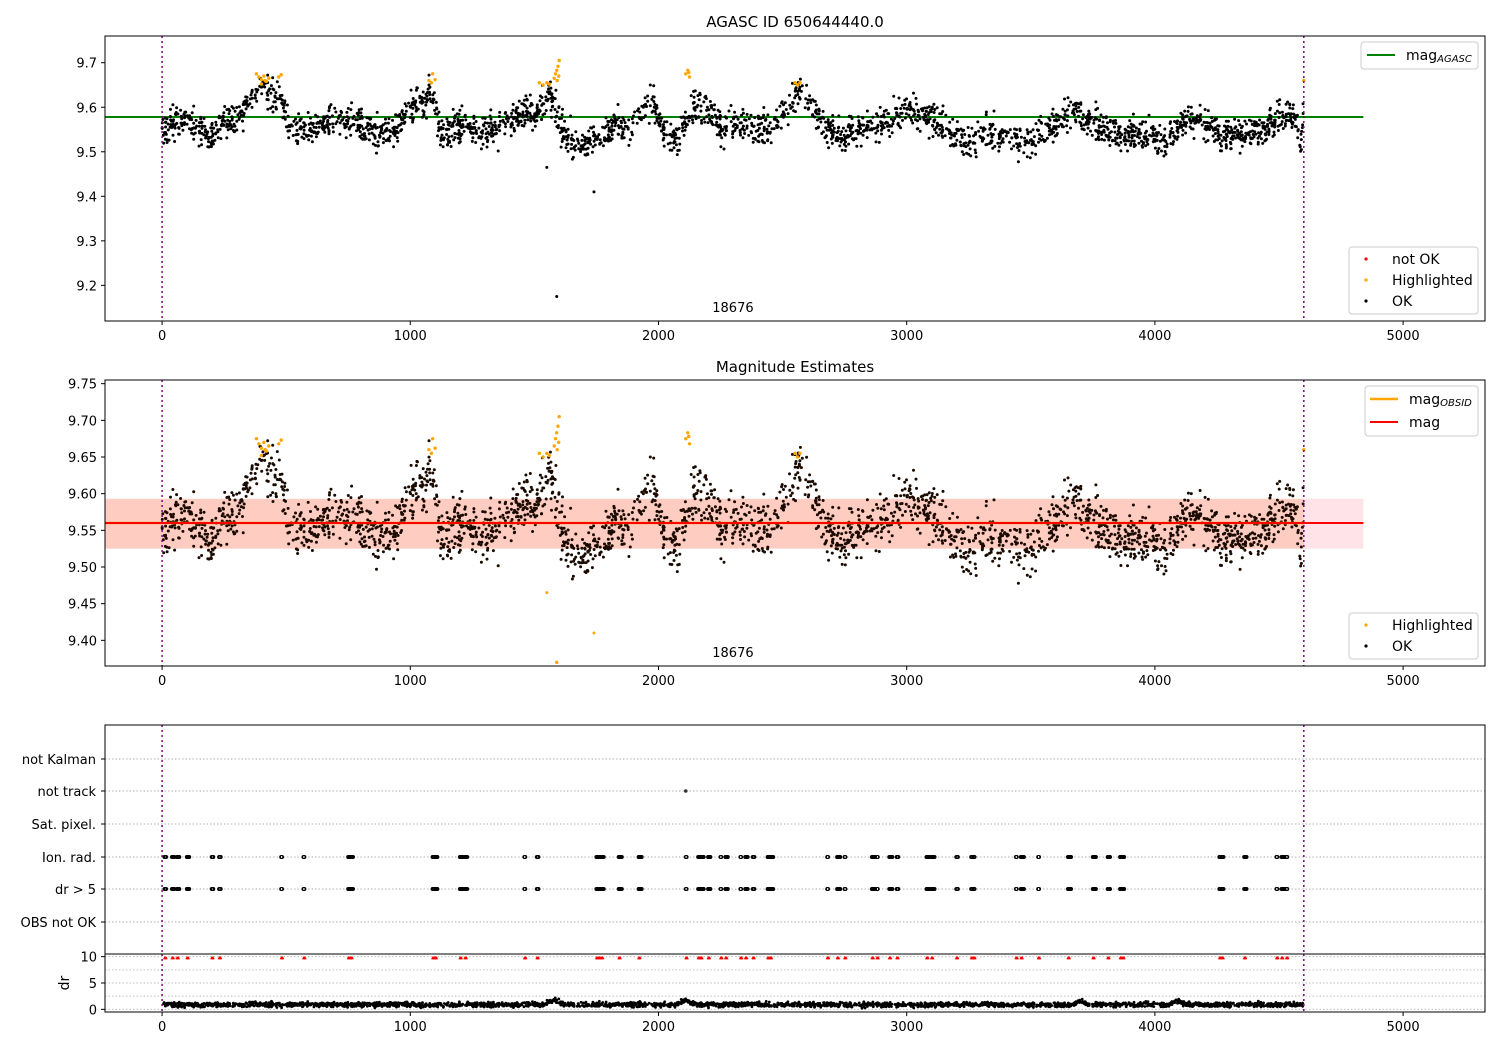  Describe the element at coordinates (1419, 55) in the screenshot. I see `panel-1-line-legend: magAGASC` at that location.